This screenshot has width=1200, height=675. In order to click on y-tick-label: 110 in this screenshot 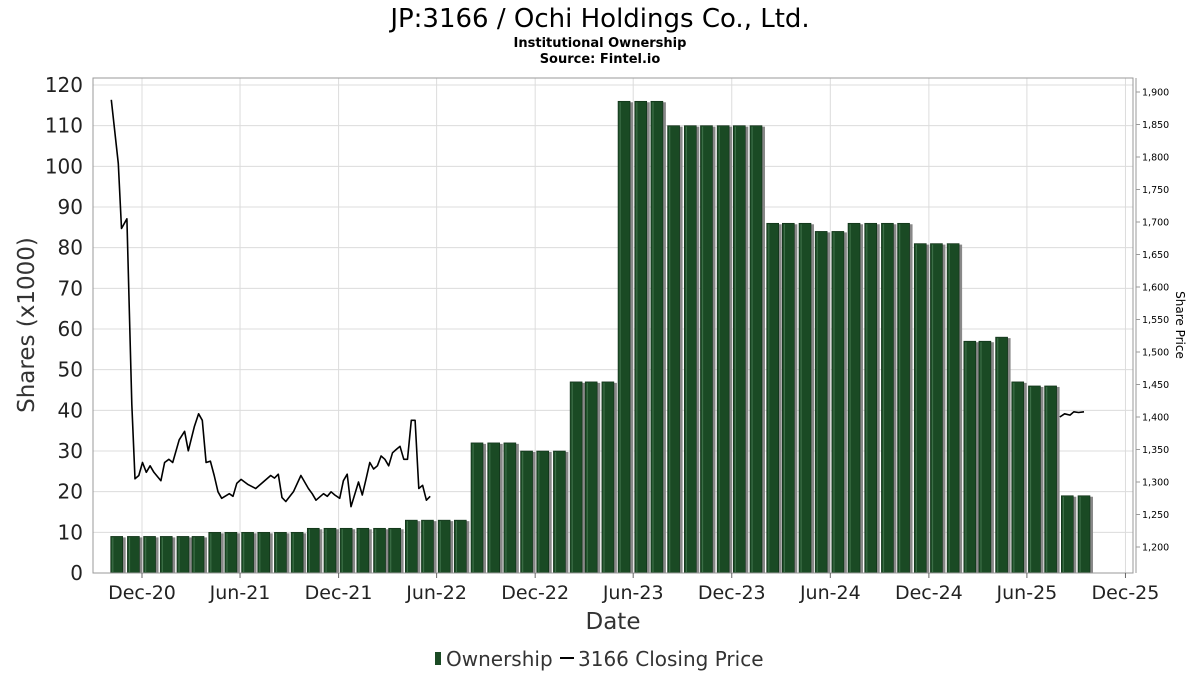, I will do `click(64, 126)`.